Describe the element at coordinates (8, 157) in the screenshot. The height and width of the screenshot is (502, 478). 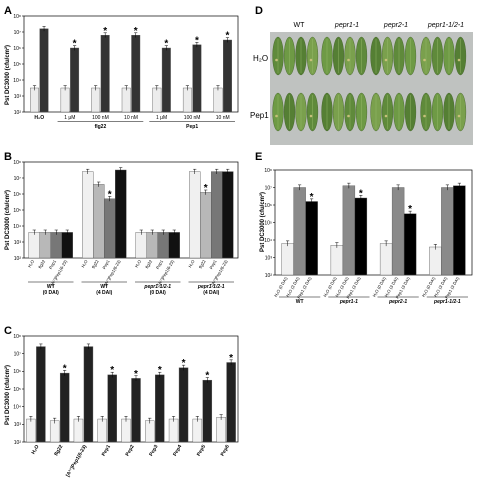
I see `panel-letter-b: B` at that location.